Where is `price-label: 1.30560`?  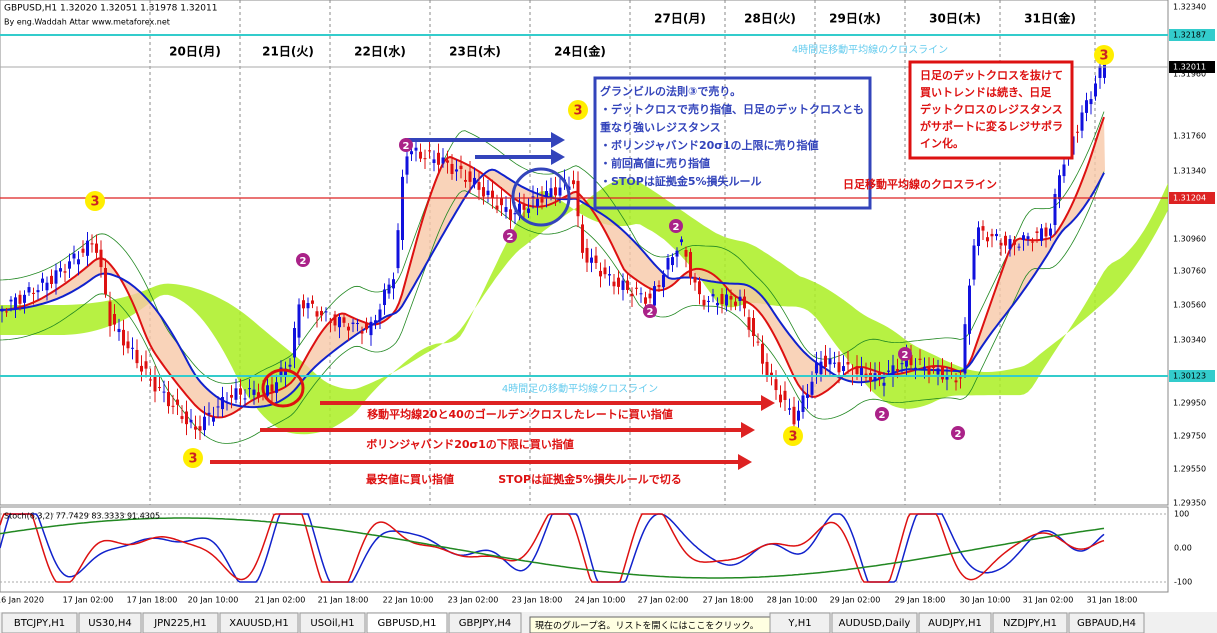
price-label: 1.30560 is located at coordinates (1189, 305).